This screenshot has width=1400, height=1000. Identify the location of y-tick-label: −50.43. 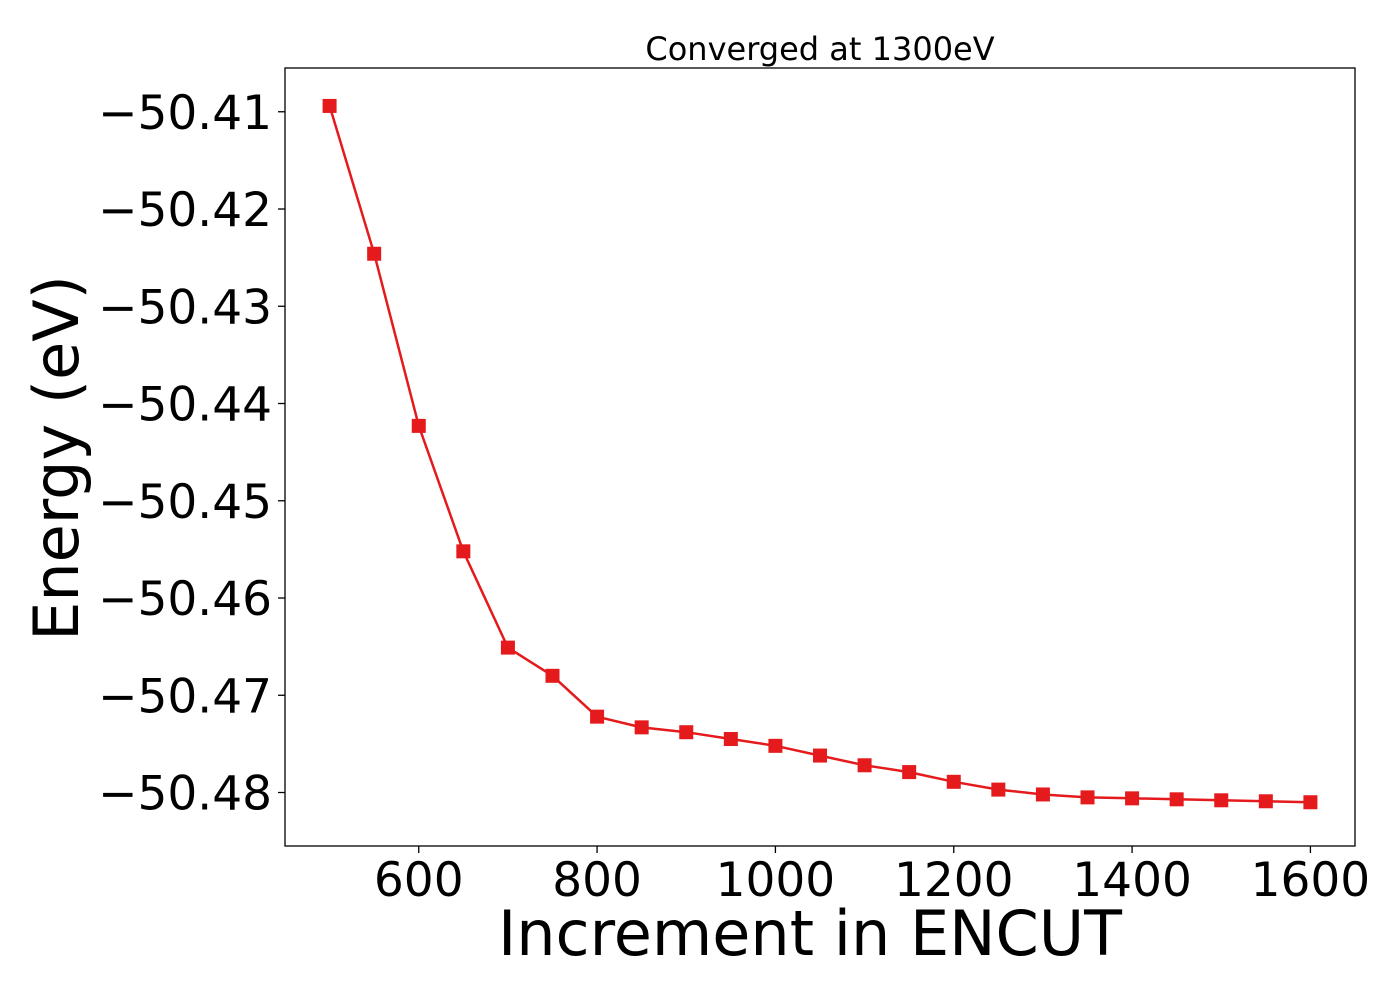
(185, 307).